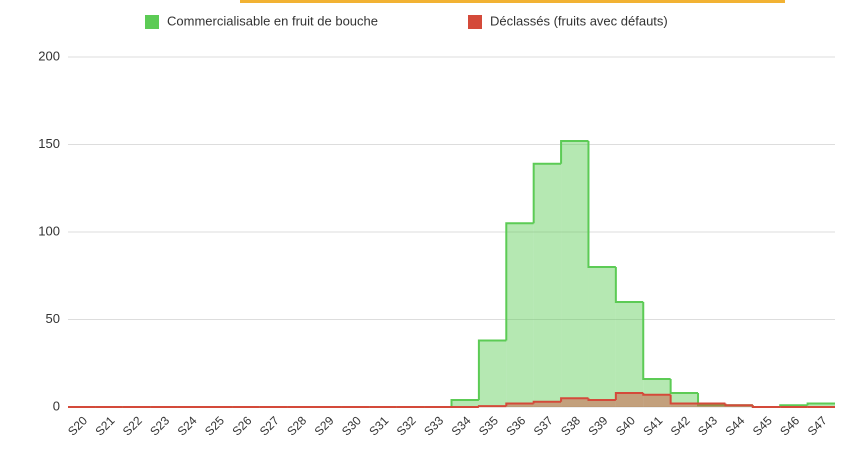 This screenshot has height=450, width=846. What do you see at coordinates (680, 425) in the screenshot?
I see `x-tick-label: S42` at bounding box center [680, 425].